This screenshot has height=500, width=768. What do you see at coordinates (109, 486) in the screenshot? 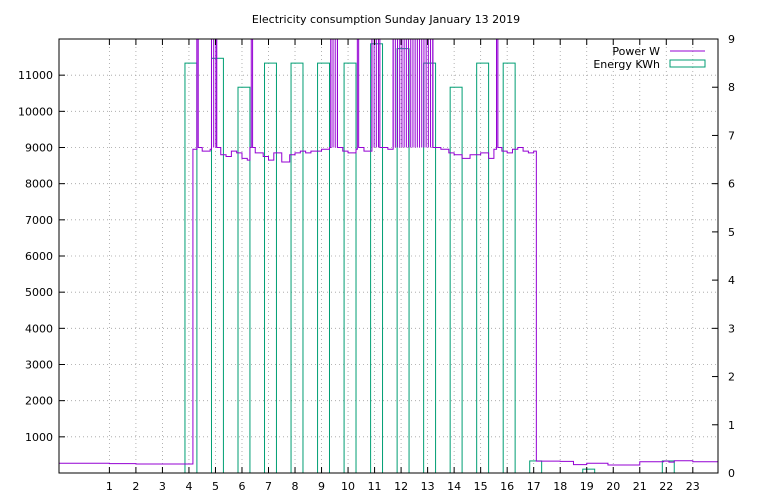
I see `x-tick-label: 1` at bounding box center [109, 486].